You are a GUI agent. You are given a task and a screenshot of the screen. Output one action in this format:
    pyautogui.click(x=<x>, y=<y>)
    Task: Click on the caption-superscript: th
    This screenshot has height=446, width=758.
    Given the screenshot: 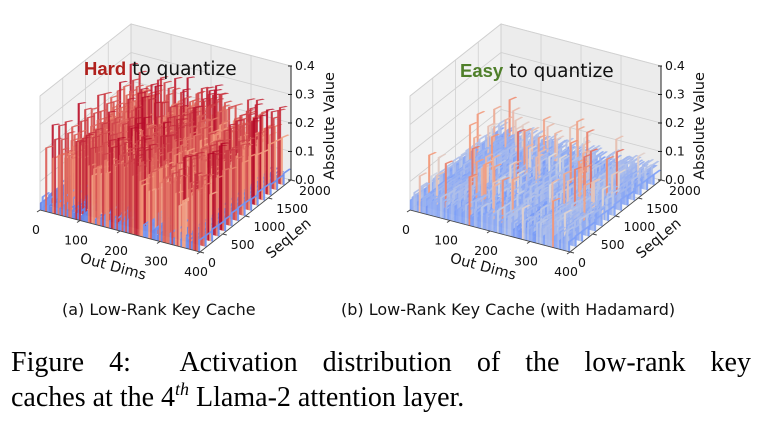 What is the action you would take?
    pyautogui.click(x=182, y=389)
    